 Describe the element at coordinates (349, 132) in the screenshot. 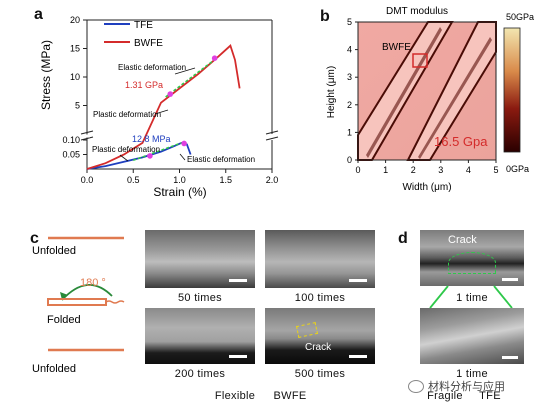

I see `map-y-tick-label-1: 1` at that location.